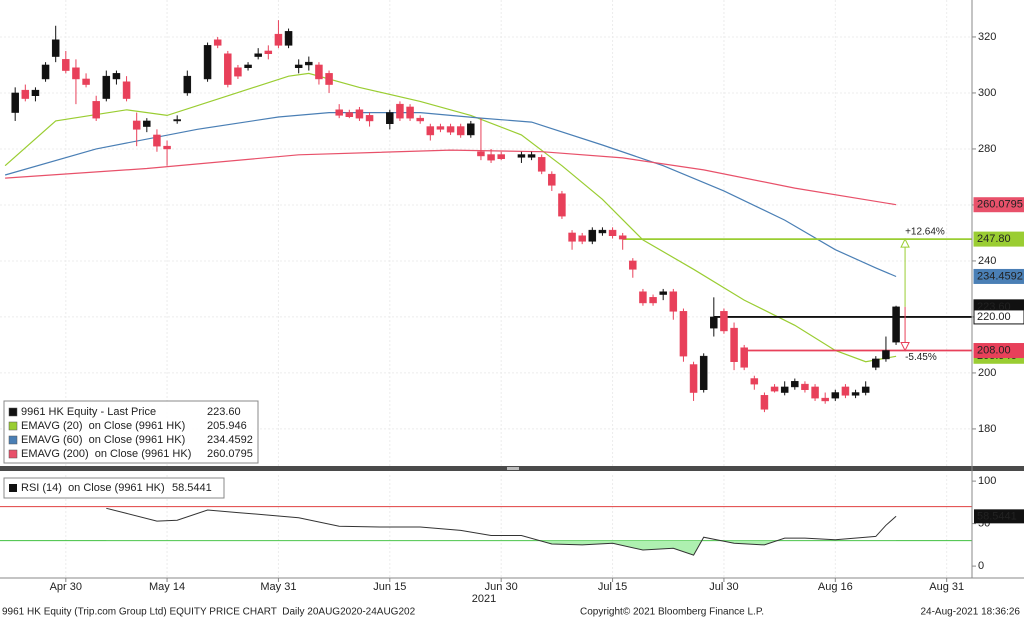 The height and width of the screenshot is (619, 1024). I want to click on legend-label: RSI (14) on Close (9961 HK), so click(93, 488).